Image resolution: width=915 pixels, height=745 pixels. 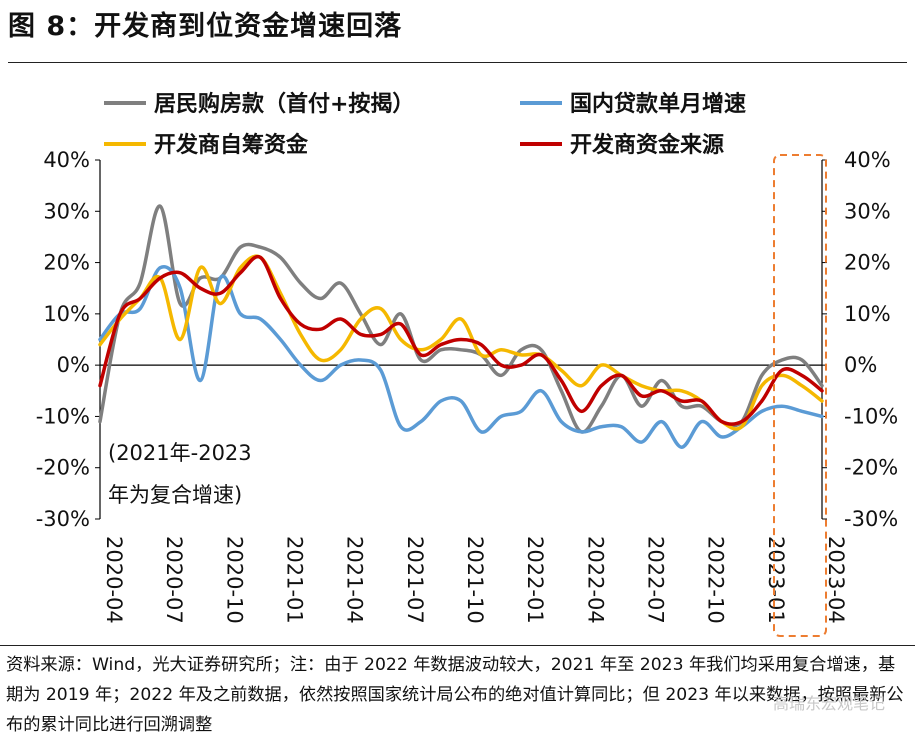 What do you see at coordinates (174, 580) in the screenshot?
I see `x-tick-label: 2020-07` at bounding box center [174, 580].